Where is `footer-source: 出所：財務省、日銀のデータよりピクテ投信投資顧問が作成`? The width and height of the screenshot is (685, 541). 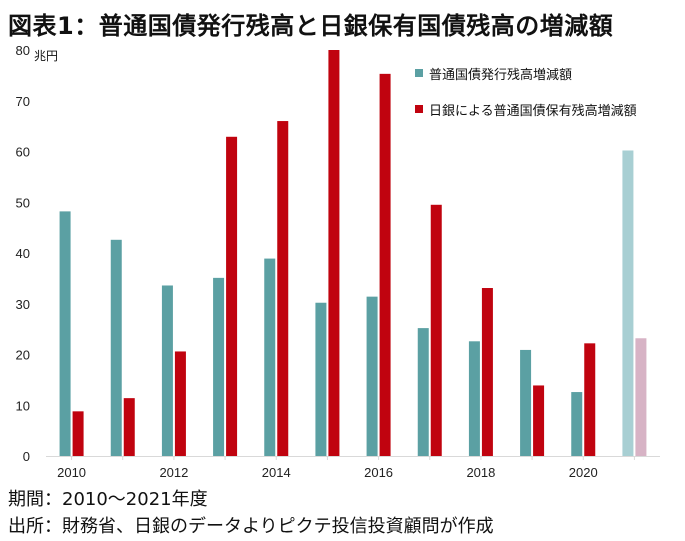 footer-source: 出所：財務省、日銀のデータよりピクテ投信投資顧問が作成 is located at coordinates (251, 526).